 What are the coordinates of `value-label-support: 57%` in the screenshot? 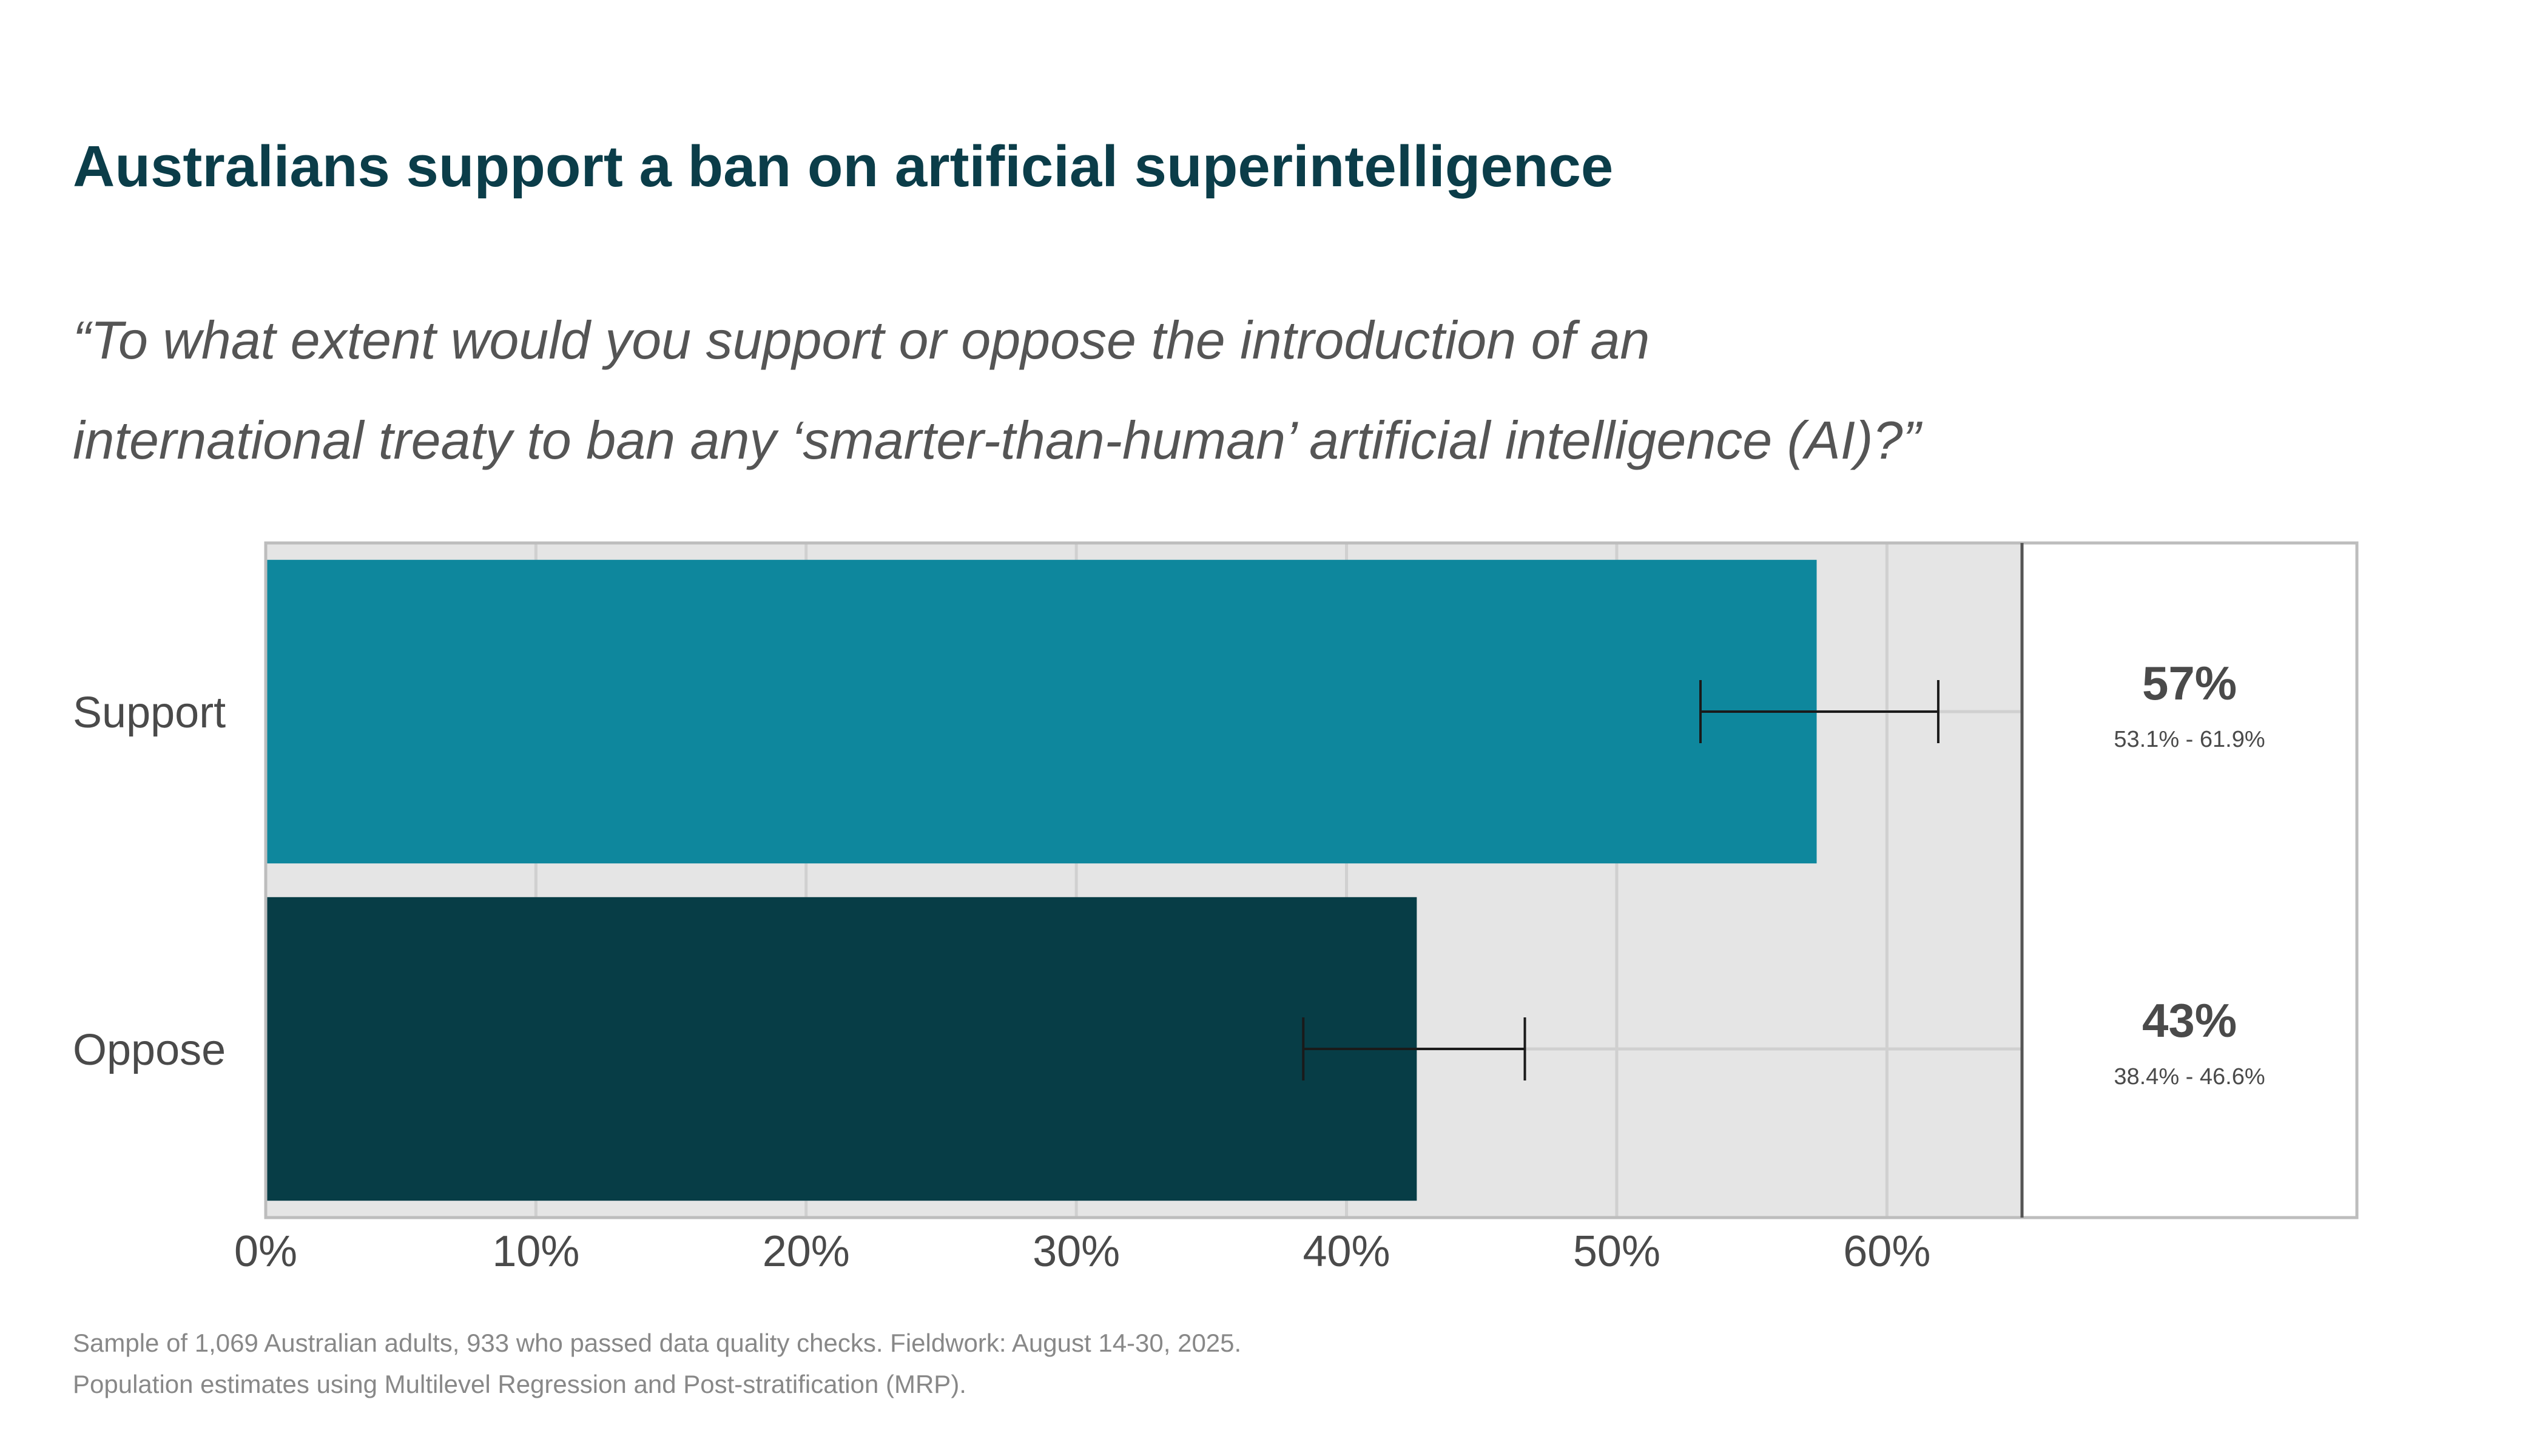 It's located at (2189, 683).